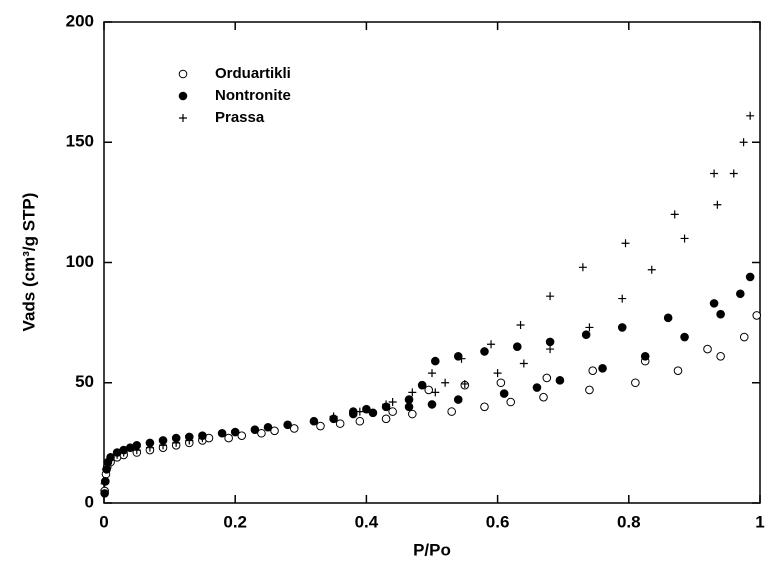 The image size is (768, 572). I want to click on x-tick-label: 0, so click(103, 521).